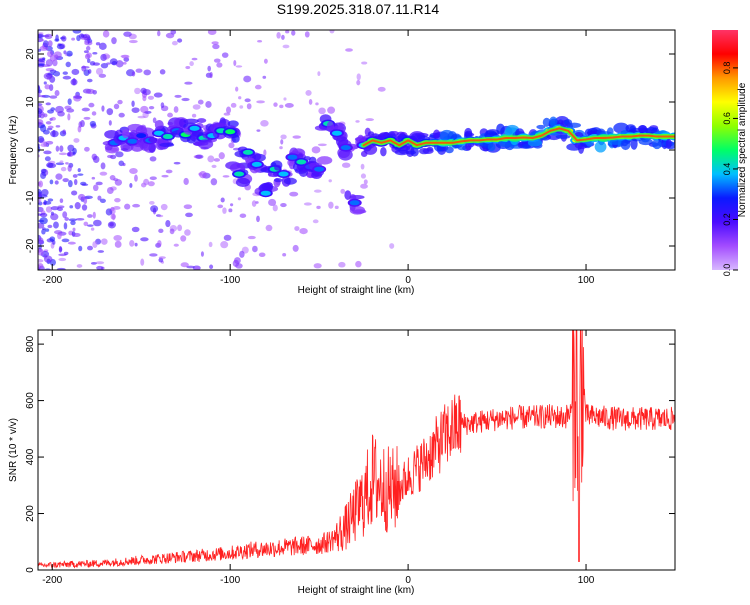 The image size is (750, 605). Describe the element at coordinates (742, 149) in the screenshot. I see `colorbar-label: Normalized spectral amplitude` at that location.